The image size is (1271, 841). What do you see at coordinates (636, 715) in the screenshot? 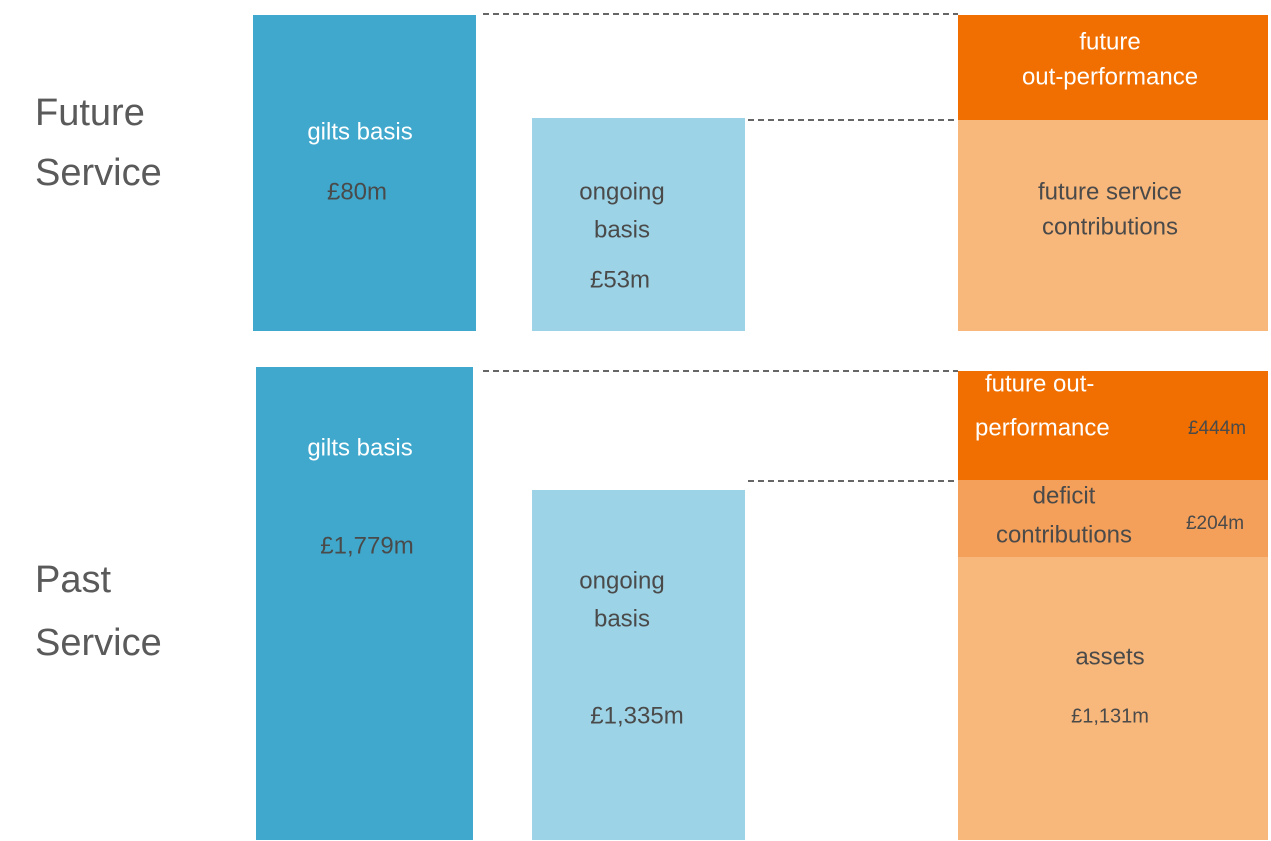
I see `box-value: £1,335m` at bounding box center [636, 715].